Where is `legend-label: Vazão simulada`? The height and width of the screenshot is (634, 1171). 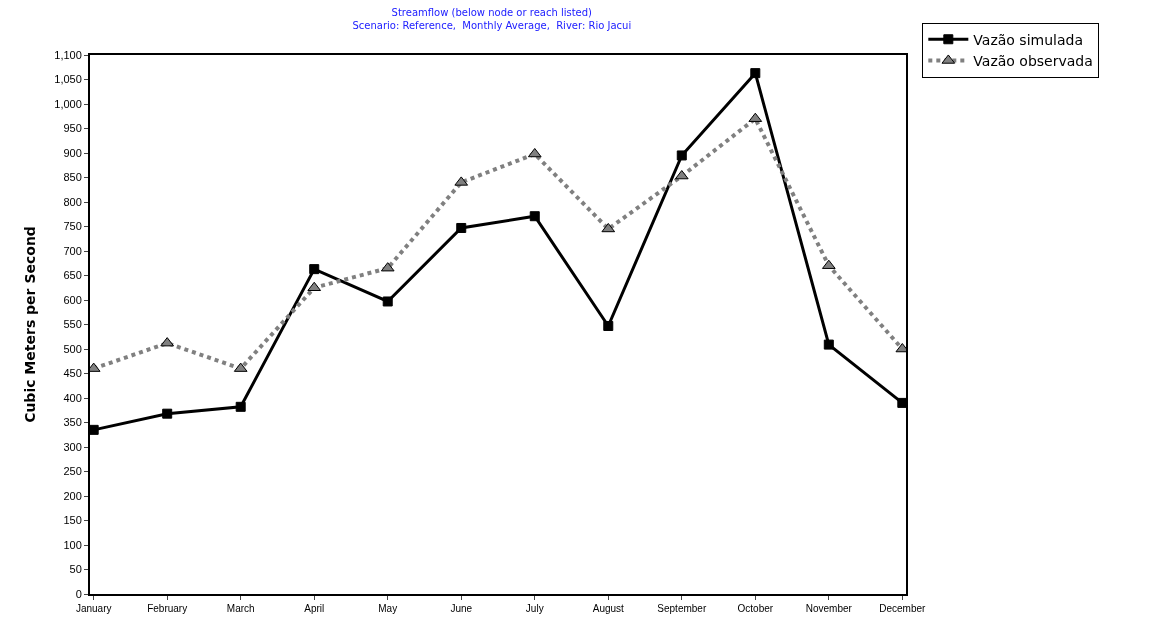 legend-label: Vazão simulada is located at coordinates (1028, 39).